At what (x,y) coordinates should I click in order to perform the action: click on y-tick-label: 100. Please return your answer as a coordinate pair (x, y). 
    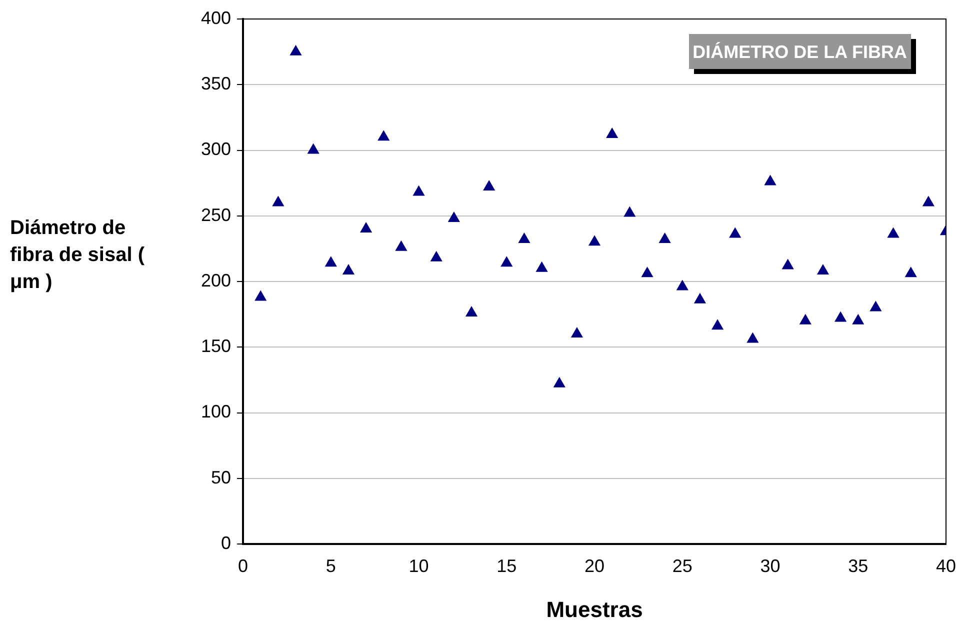
    Looking at the image, I should click on (216, 412).